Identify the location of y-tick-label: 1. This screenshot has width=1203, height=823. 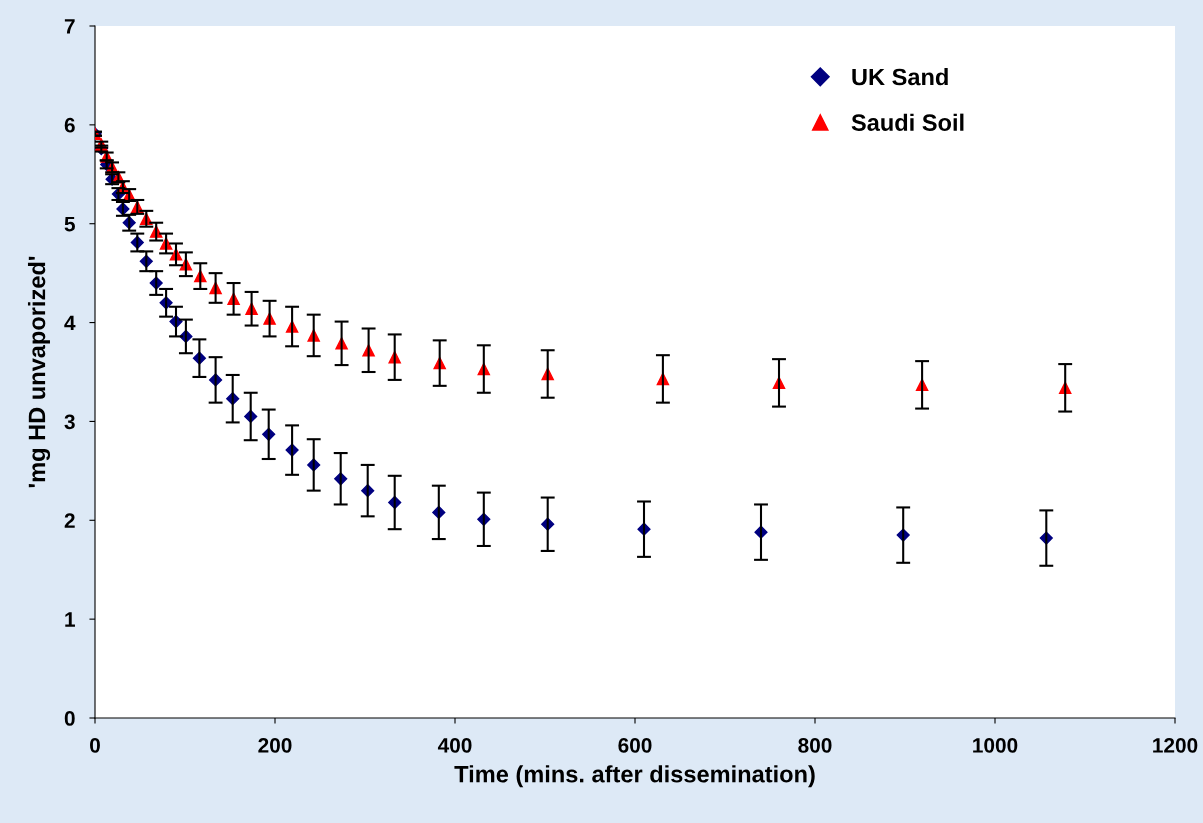
(70, 619).